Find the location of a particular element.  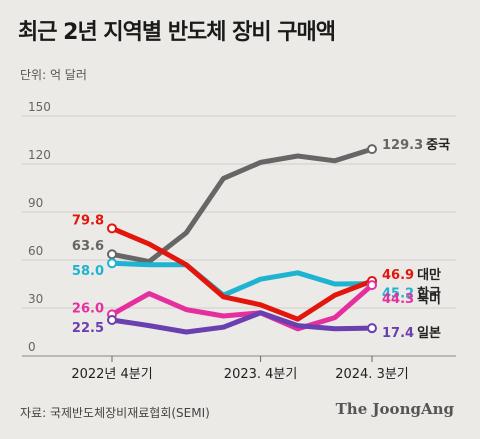

end-value-label: 45.2 한국 is located at coordinates (411, 294).